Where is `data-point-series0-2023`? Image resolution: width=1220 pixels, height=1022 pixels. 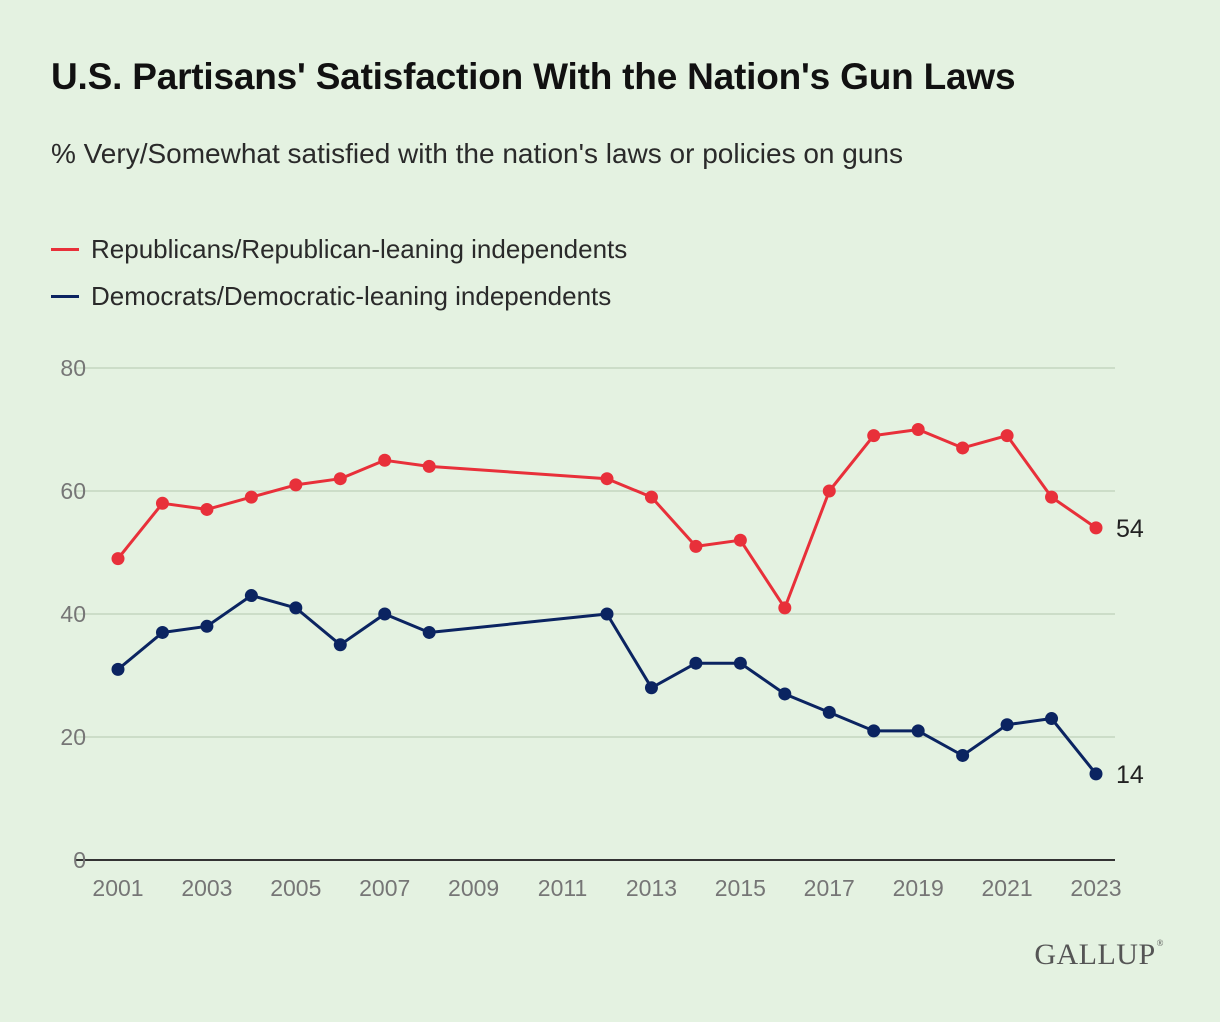 data-point-series0-2023 is located at coordinates (1096, 528).